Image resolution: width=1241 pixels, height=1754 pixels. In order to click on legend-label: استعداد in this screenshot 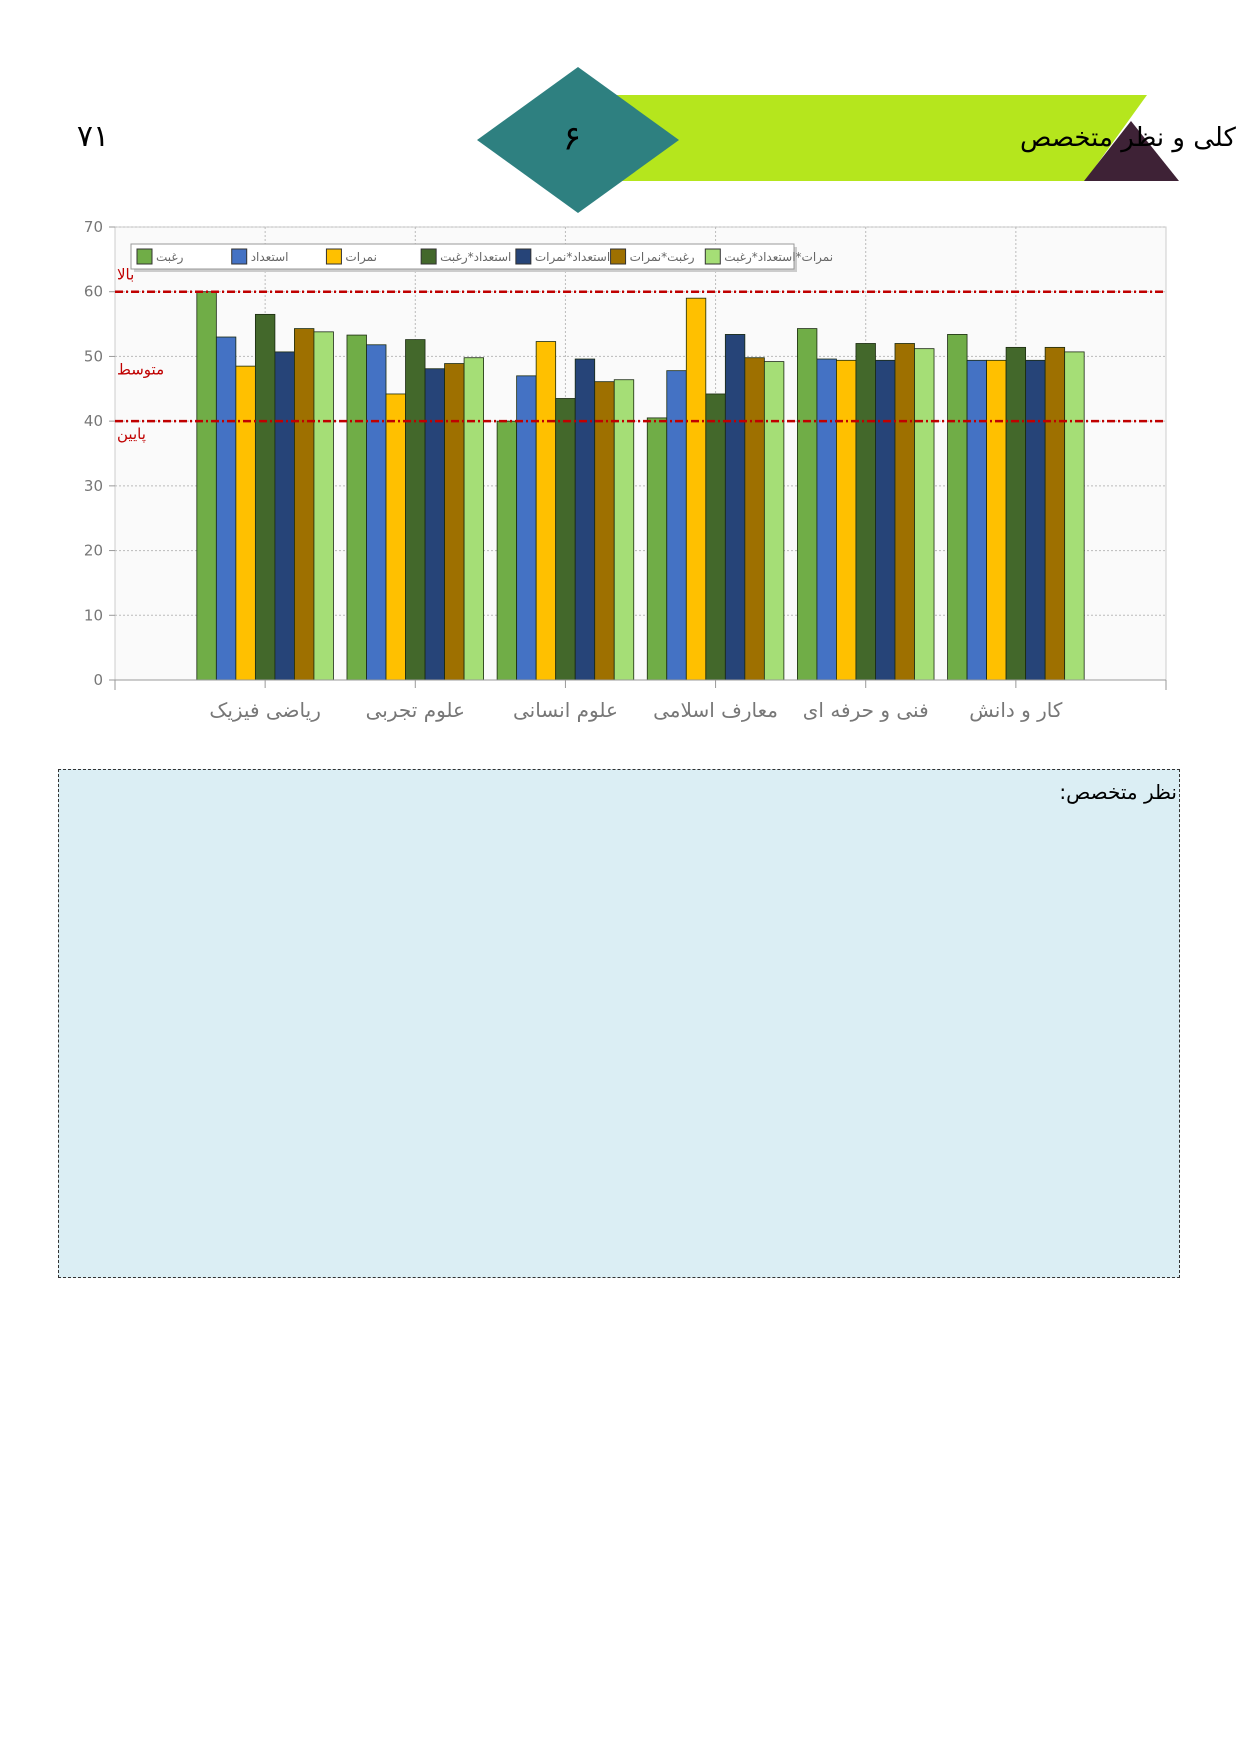, I will do `click(270, 257)`.